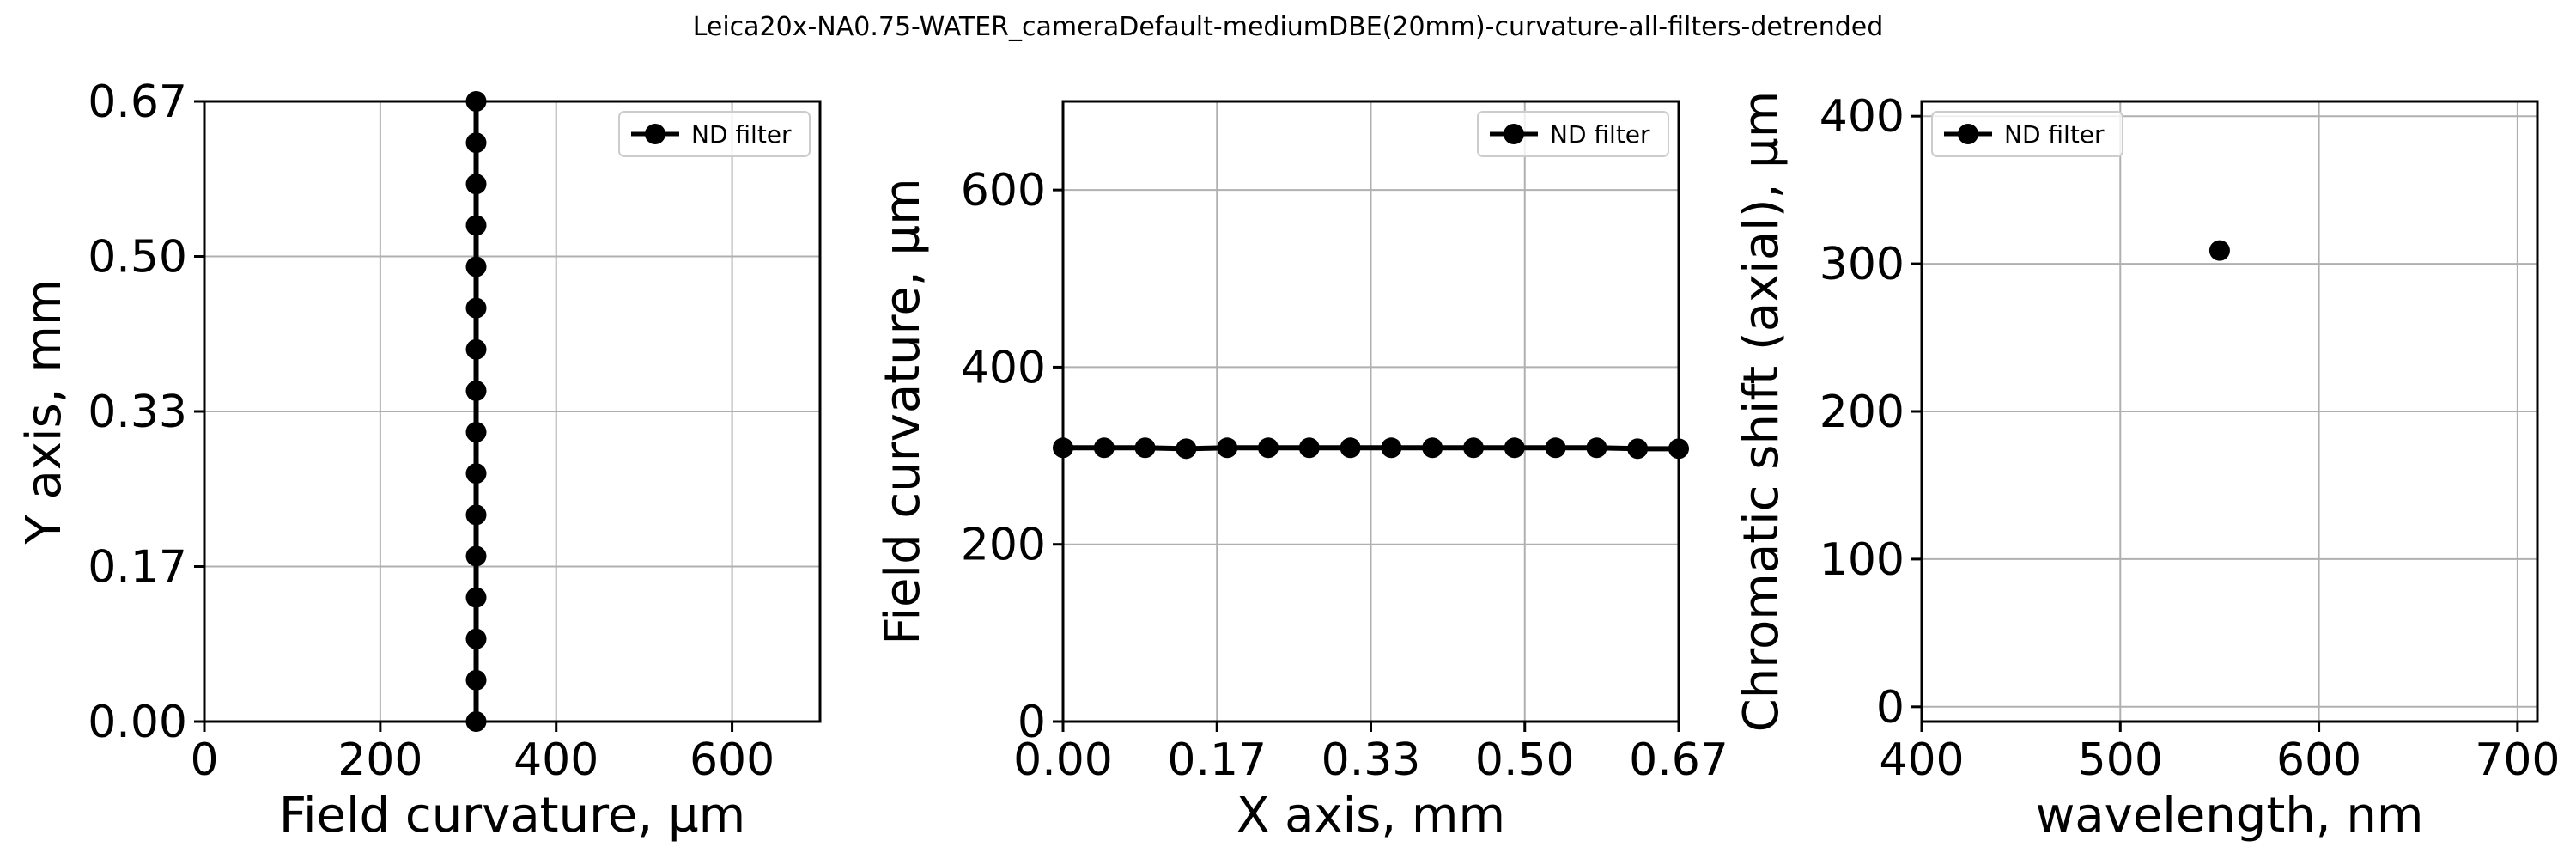 The width and height of the screenshot is (2576, 859). I want to click on y-tick-label: 300, so click(1863, 264).